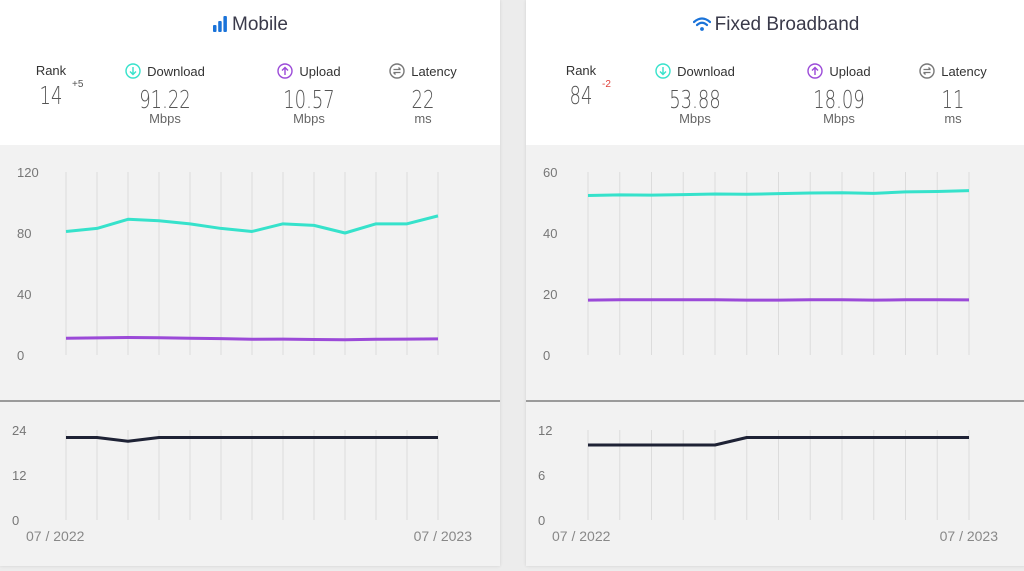 This screenshot has width=1024, height=571. I want to click on panel-title-text: Mobile, so click(260, 24).